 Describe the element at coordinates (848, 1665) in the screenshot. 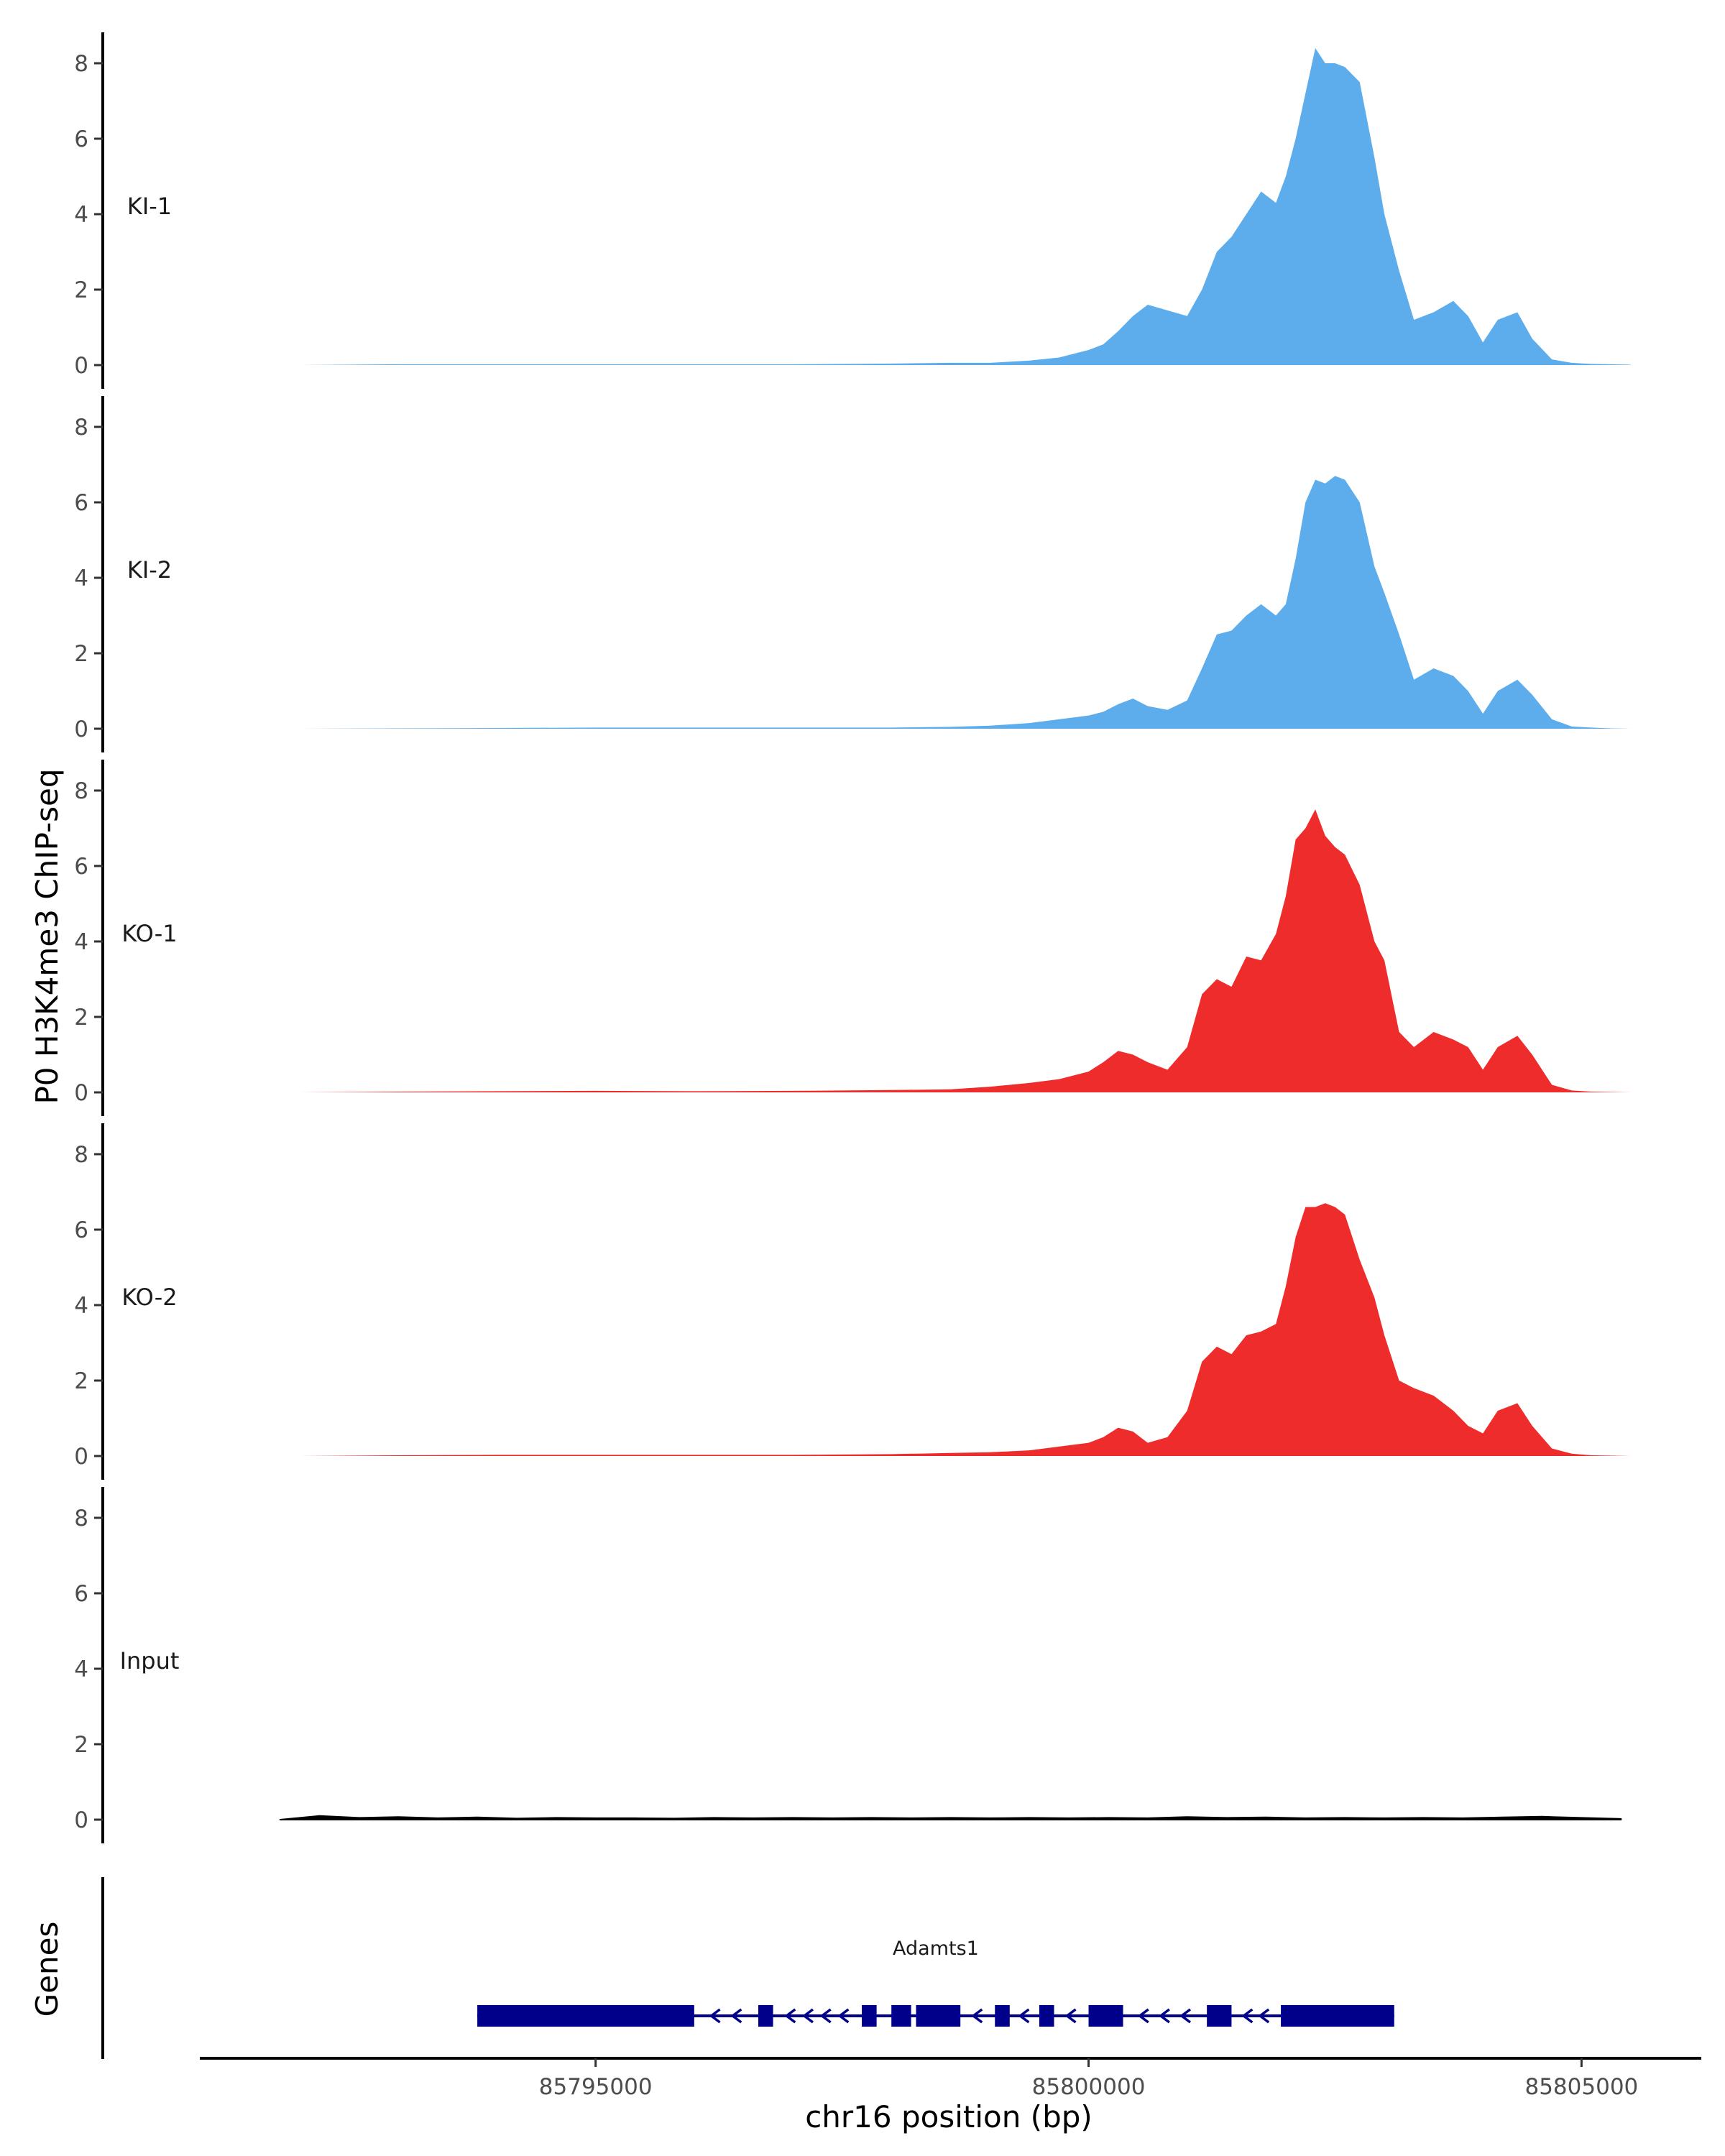

I see `track-input: 0 2 4 6 8 Input` at that location.